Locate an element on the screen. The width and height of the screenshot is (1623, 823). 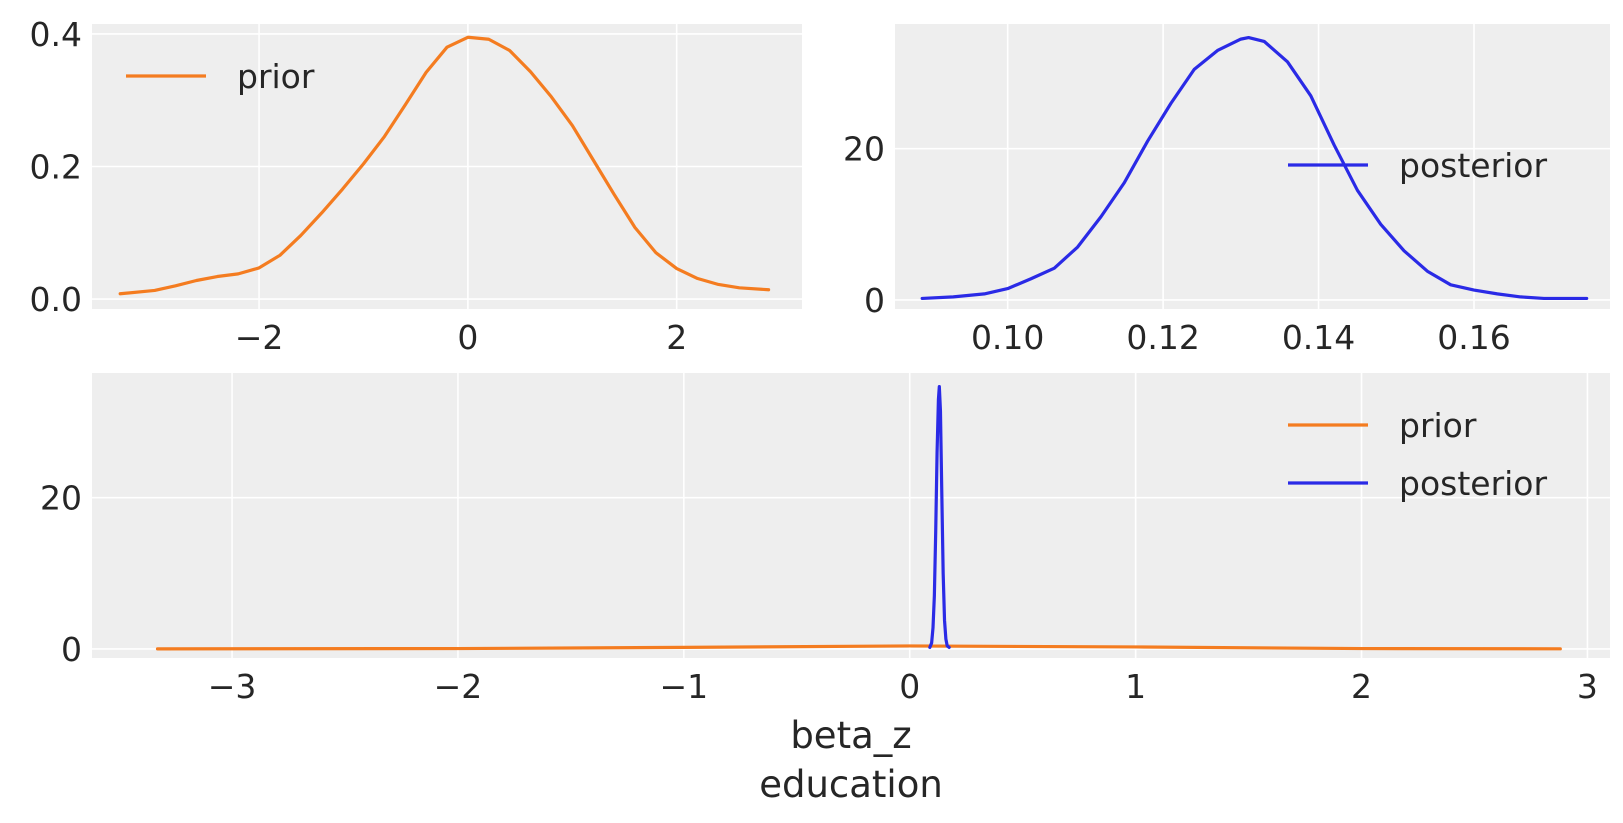
y-tick-label: 0.4 is located at coordinates (56, 34).